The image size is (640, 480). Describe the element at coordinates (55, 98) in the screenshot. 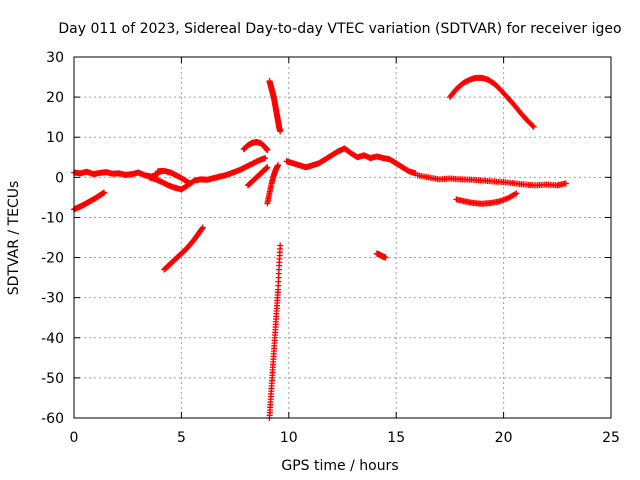

I see `y-tick-label: 20` at that location.